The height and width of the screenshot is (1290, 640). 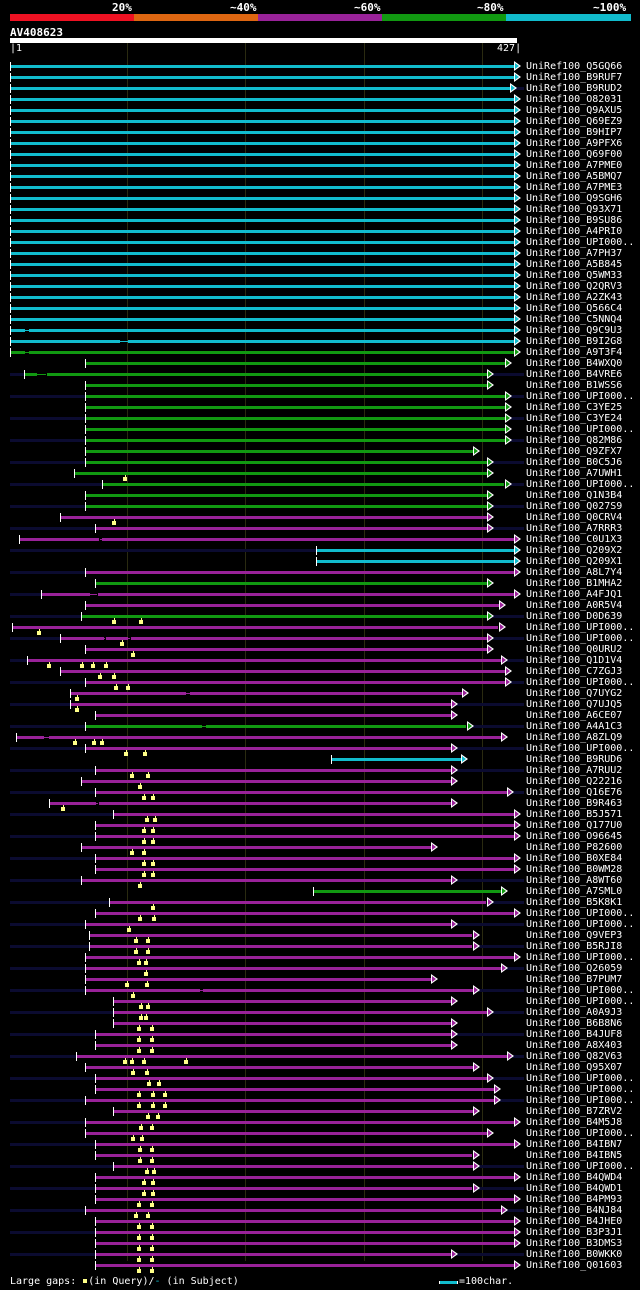 I want to click on hit-label: UniRef100_P82600, so click(x=574, y=847).